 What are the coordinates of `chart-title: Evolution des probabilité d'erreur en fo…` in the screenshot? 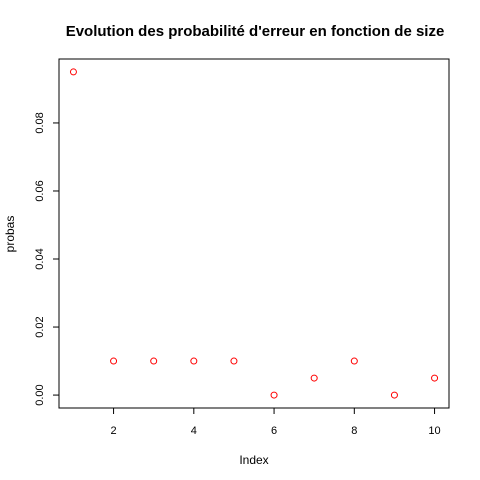 It's located at (255, 31).